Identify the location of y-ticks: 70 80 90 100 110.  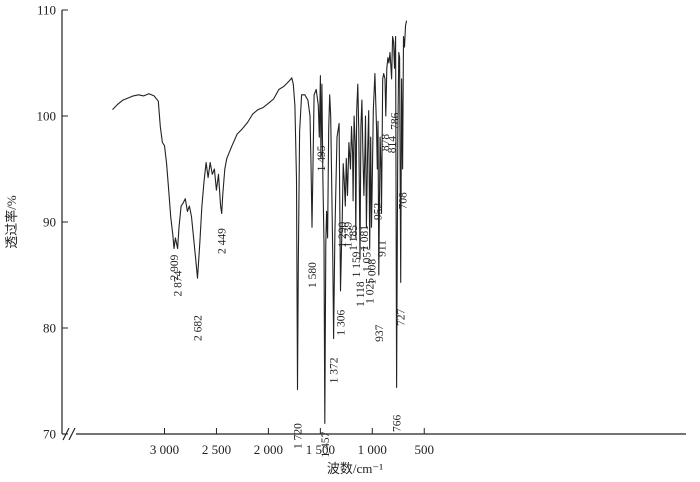
(52, 222).